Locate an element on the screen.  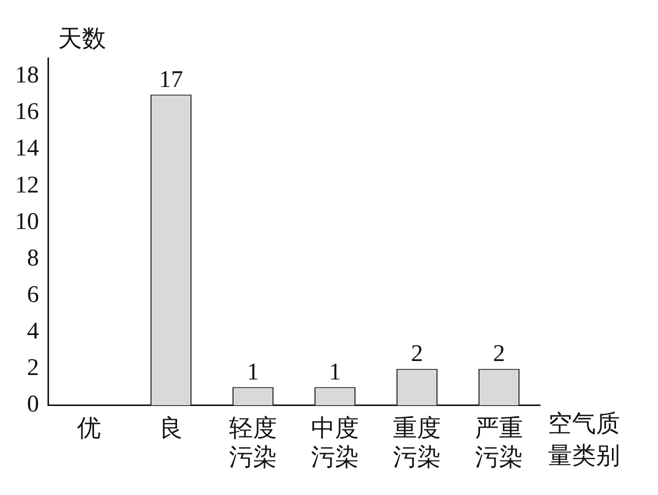
y-tick-label: 12 is located at coordinates (27, 185).